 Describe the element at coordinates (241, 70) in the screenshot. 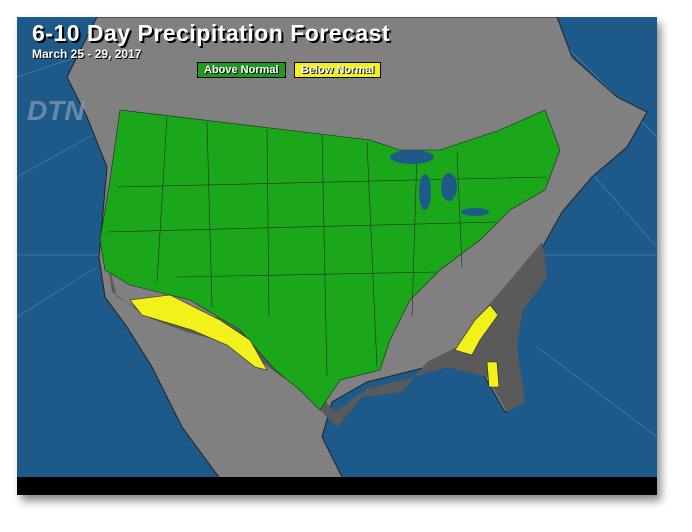

I see `legend-above-normal: Above Normal` at that location.